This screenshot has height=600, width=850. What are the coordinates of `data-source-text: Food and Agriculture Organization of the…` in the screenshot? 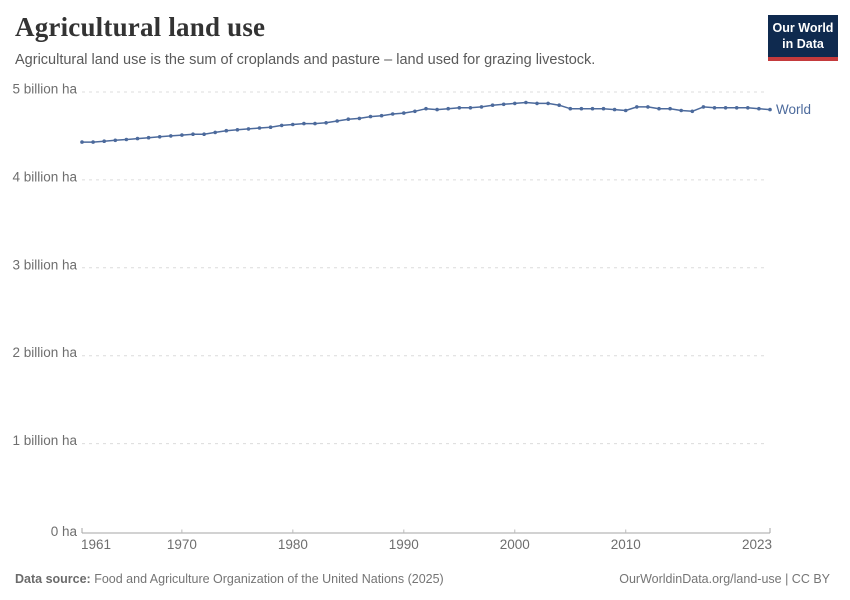 It's located at (267, 579).